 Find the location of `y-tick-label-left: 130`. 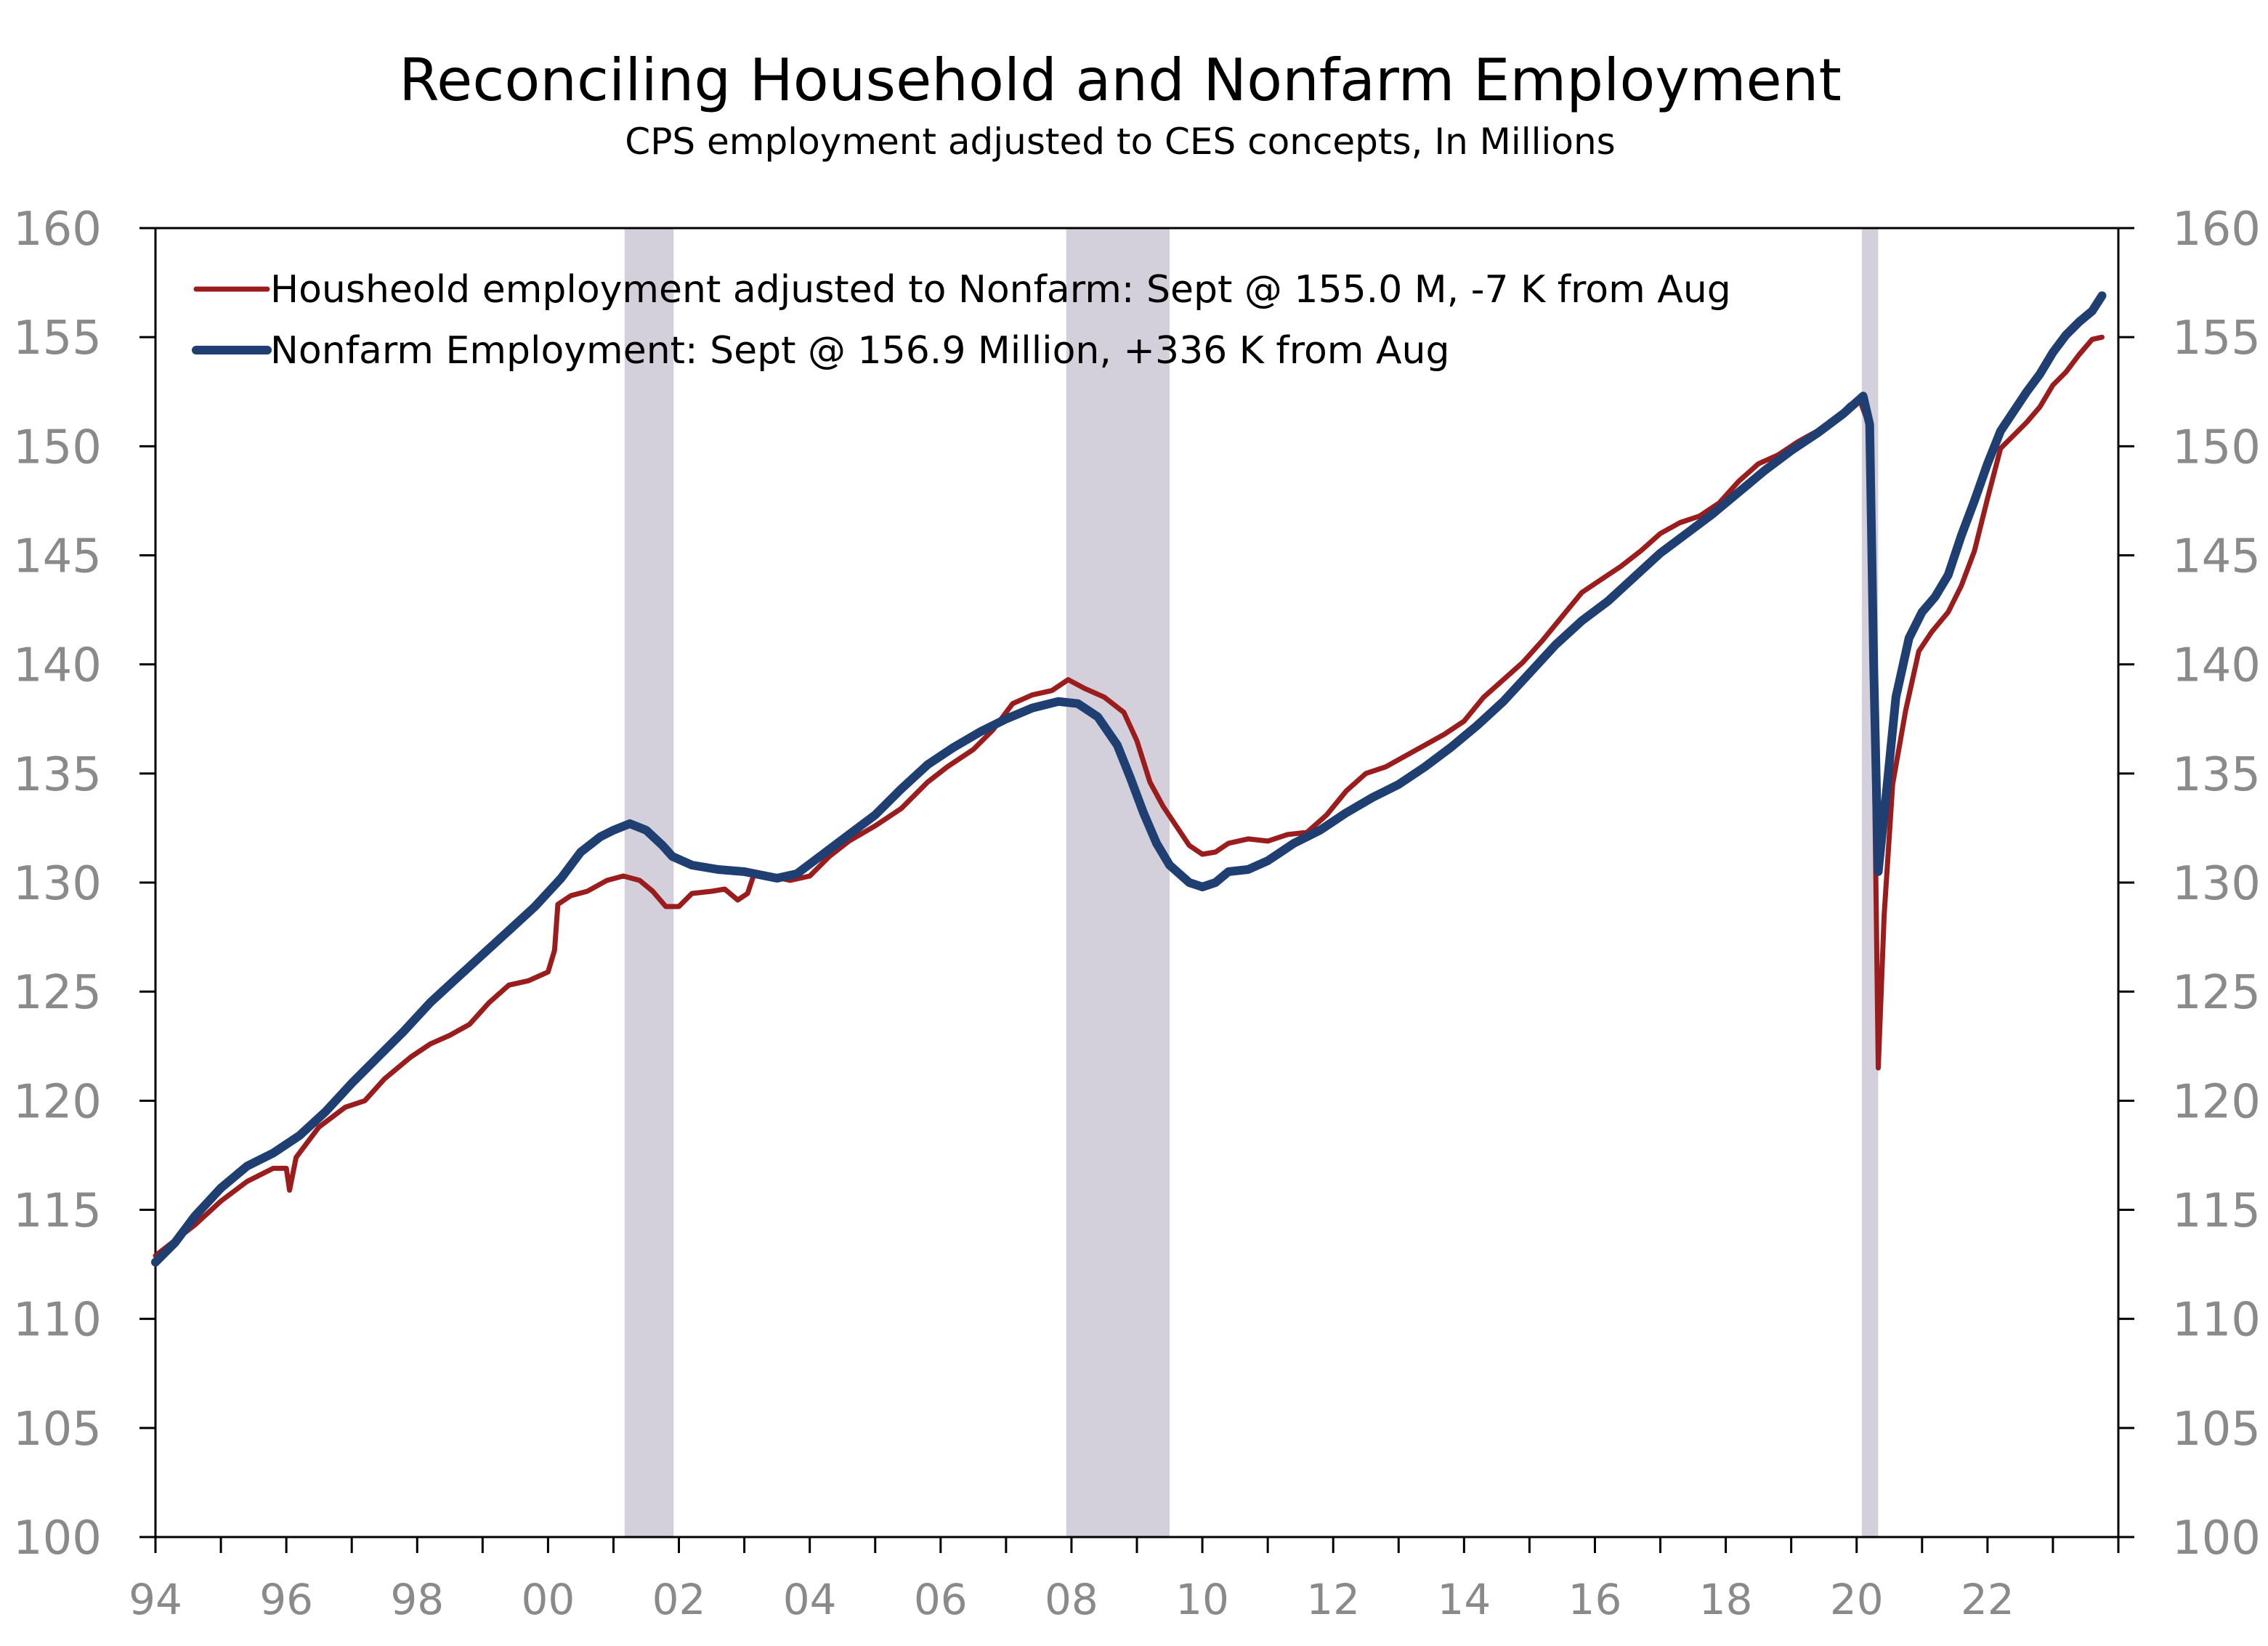

y-tick-label-left: 130 is located at coordinates (57, 884).